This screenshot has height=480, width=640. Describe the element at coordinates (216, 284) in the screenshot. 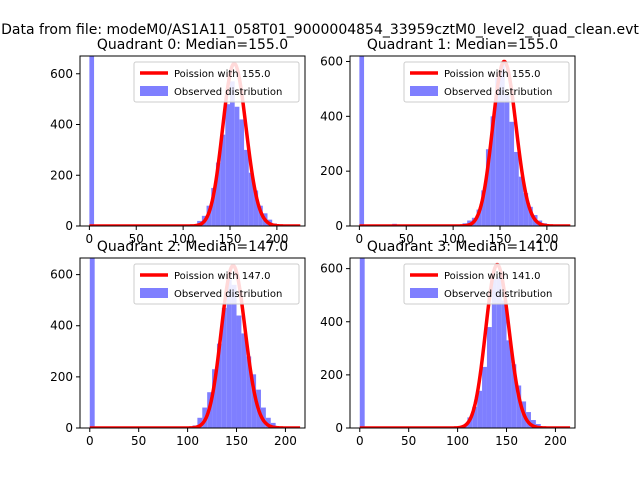

I see `legend: Poission with 147.0 Observed distribution` at that location.